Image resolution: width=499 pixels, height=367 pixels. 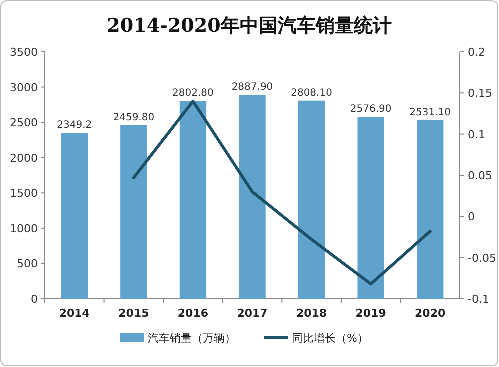 I want to click on y2-tick-label: 0.2, so click(x=477, y=52).